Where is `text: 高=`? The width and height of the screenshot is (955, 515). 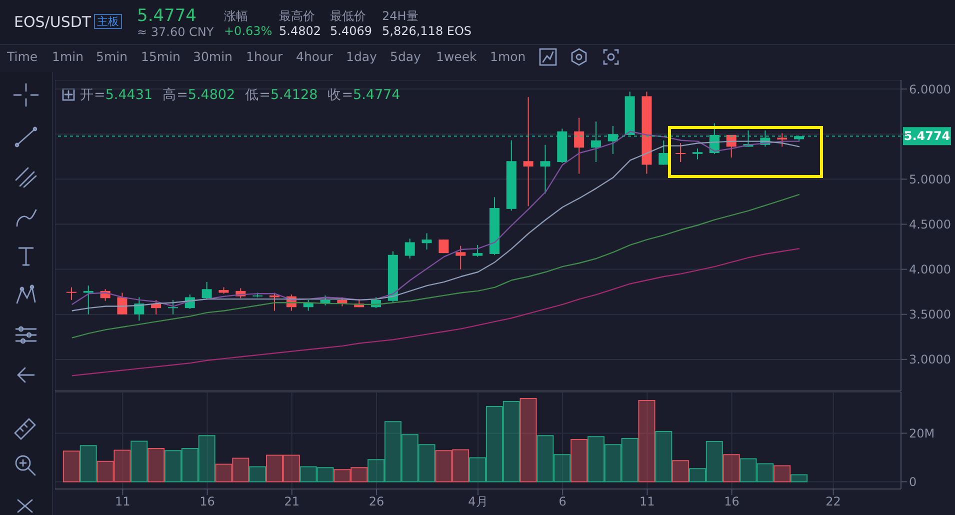 text: 高= is located at coordinates (175, 95).